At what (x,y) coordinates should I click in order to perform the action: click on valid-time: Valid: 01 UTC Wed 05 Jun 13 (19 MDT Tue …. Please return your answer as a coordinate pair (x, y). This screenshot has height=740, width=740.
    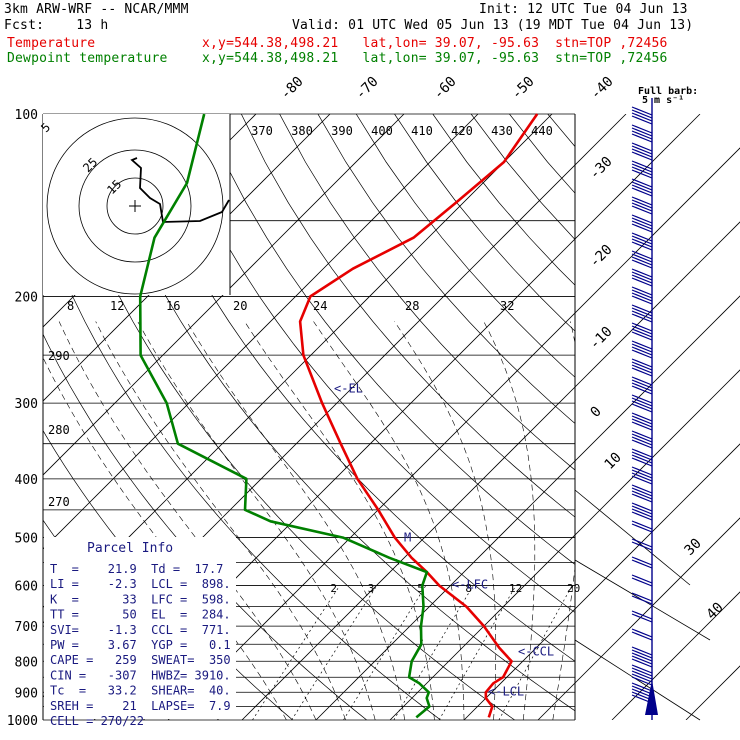
    Looking at the image, I should click on (493, 25).